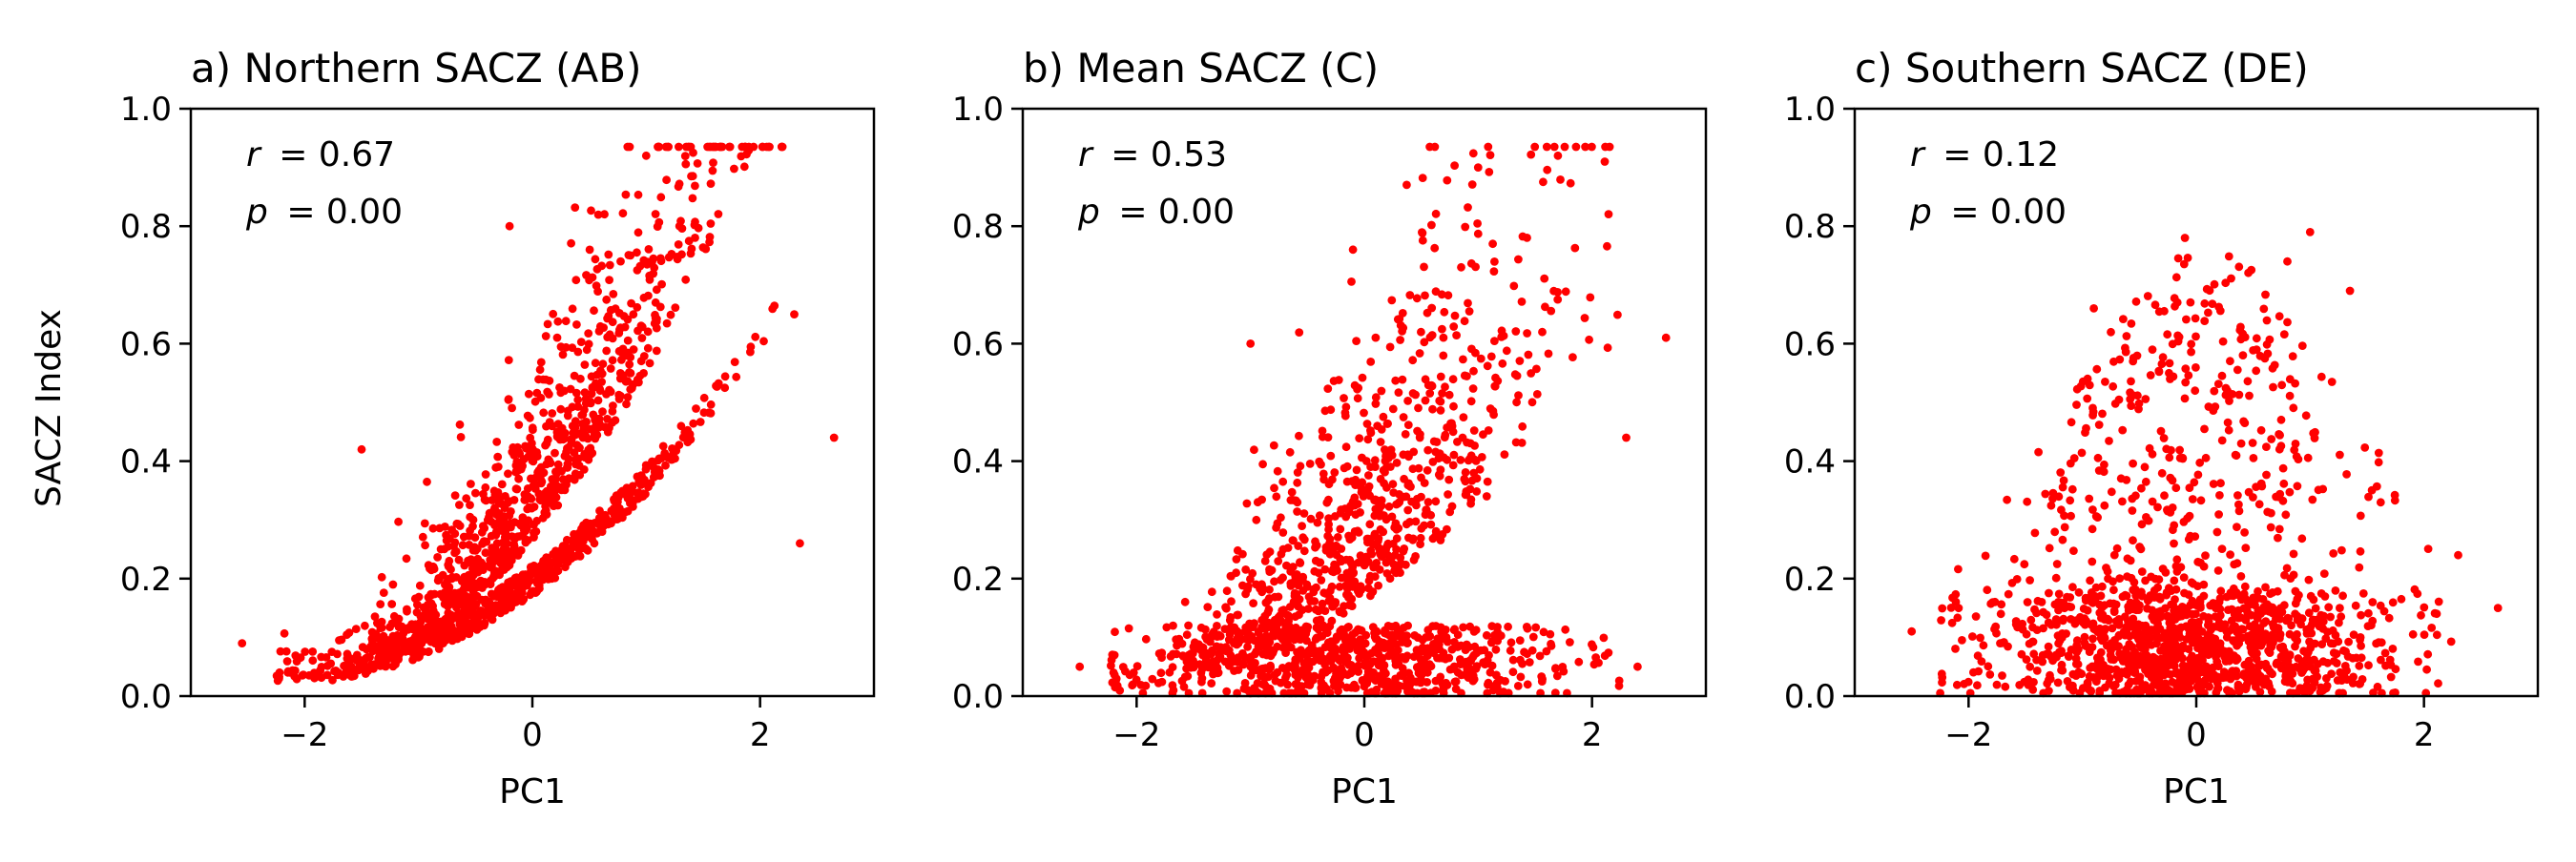 The image size is (2576, 862). Describe the element at coordinates (1810, 344) in the screenshot. I see `y-tick-label: 0.6` at that location.